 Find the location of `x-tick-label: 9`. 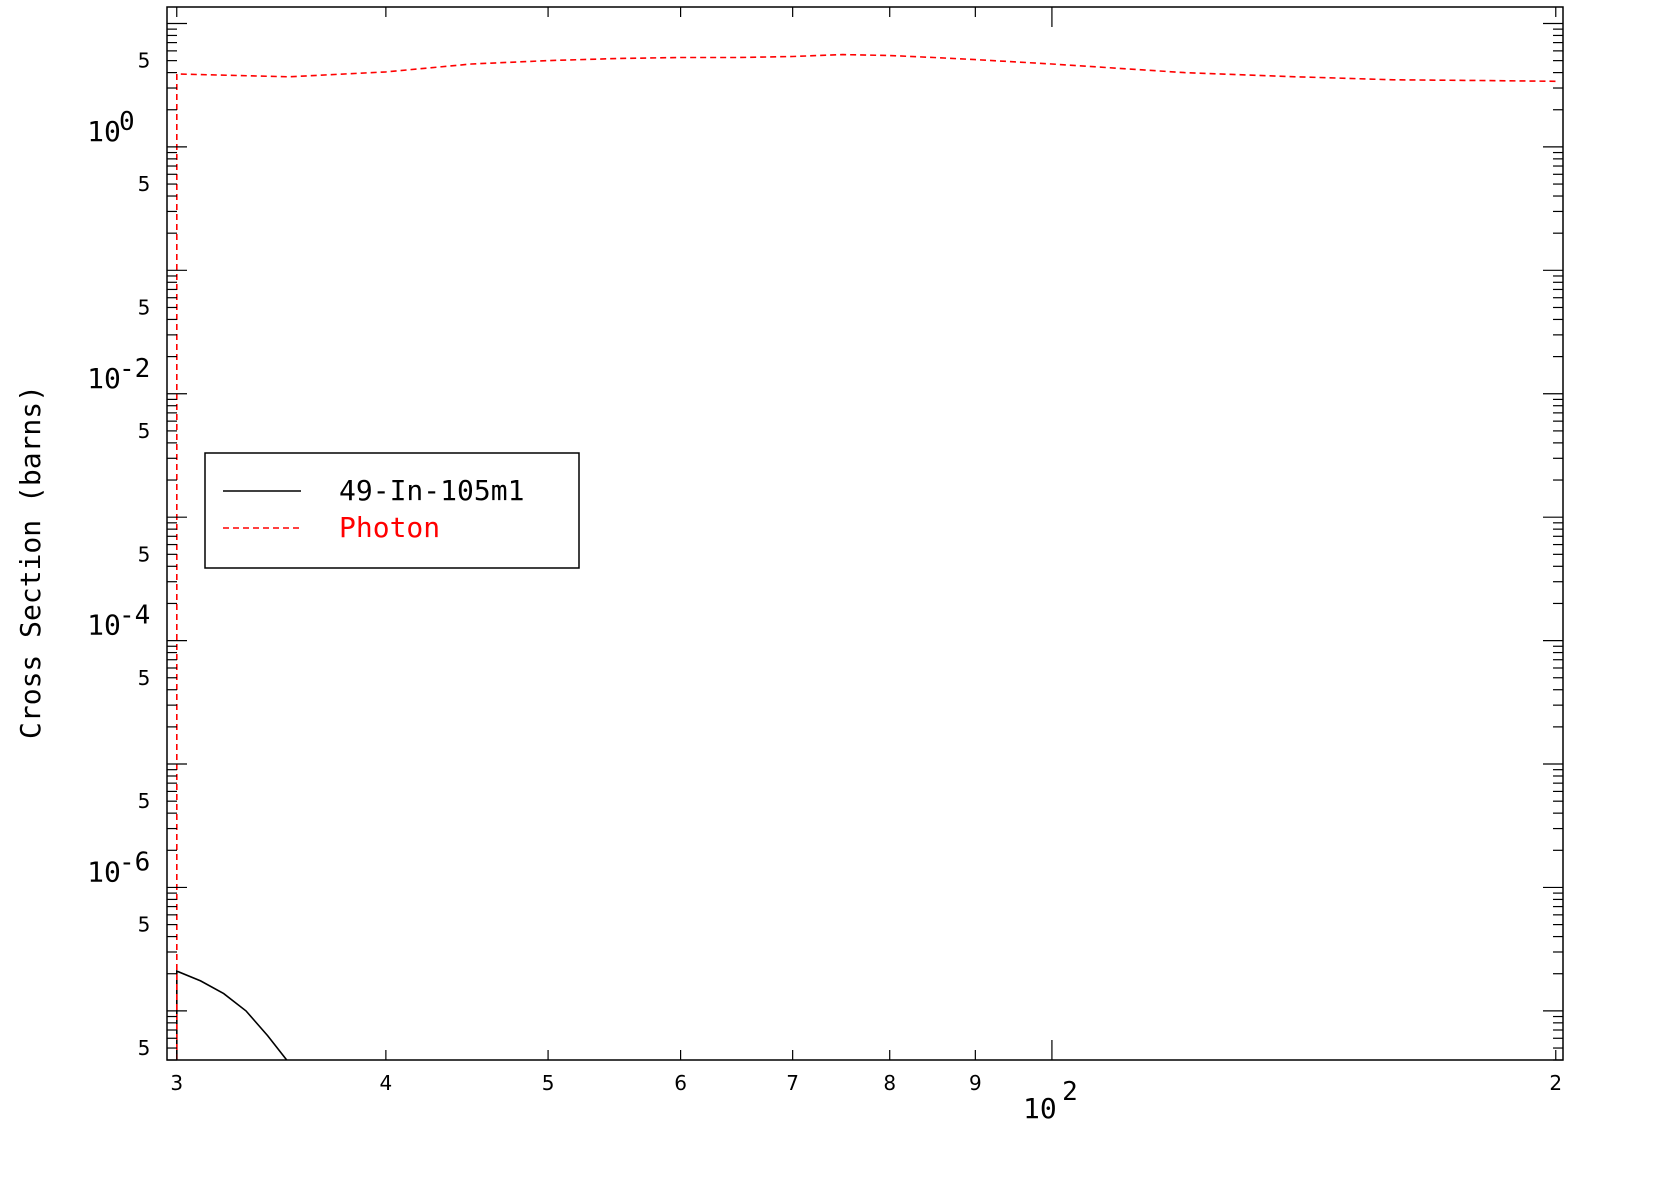

x-tick-label: 9 is located at coordinates (975, 1083).